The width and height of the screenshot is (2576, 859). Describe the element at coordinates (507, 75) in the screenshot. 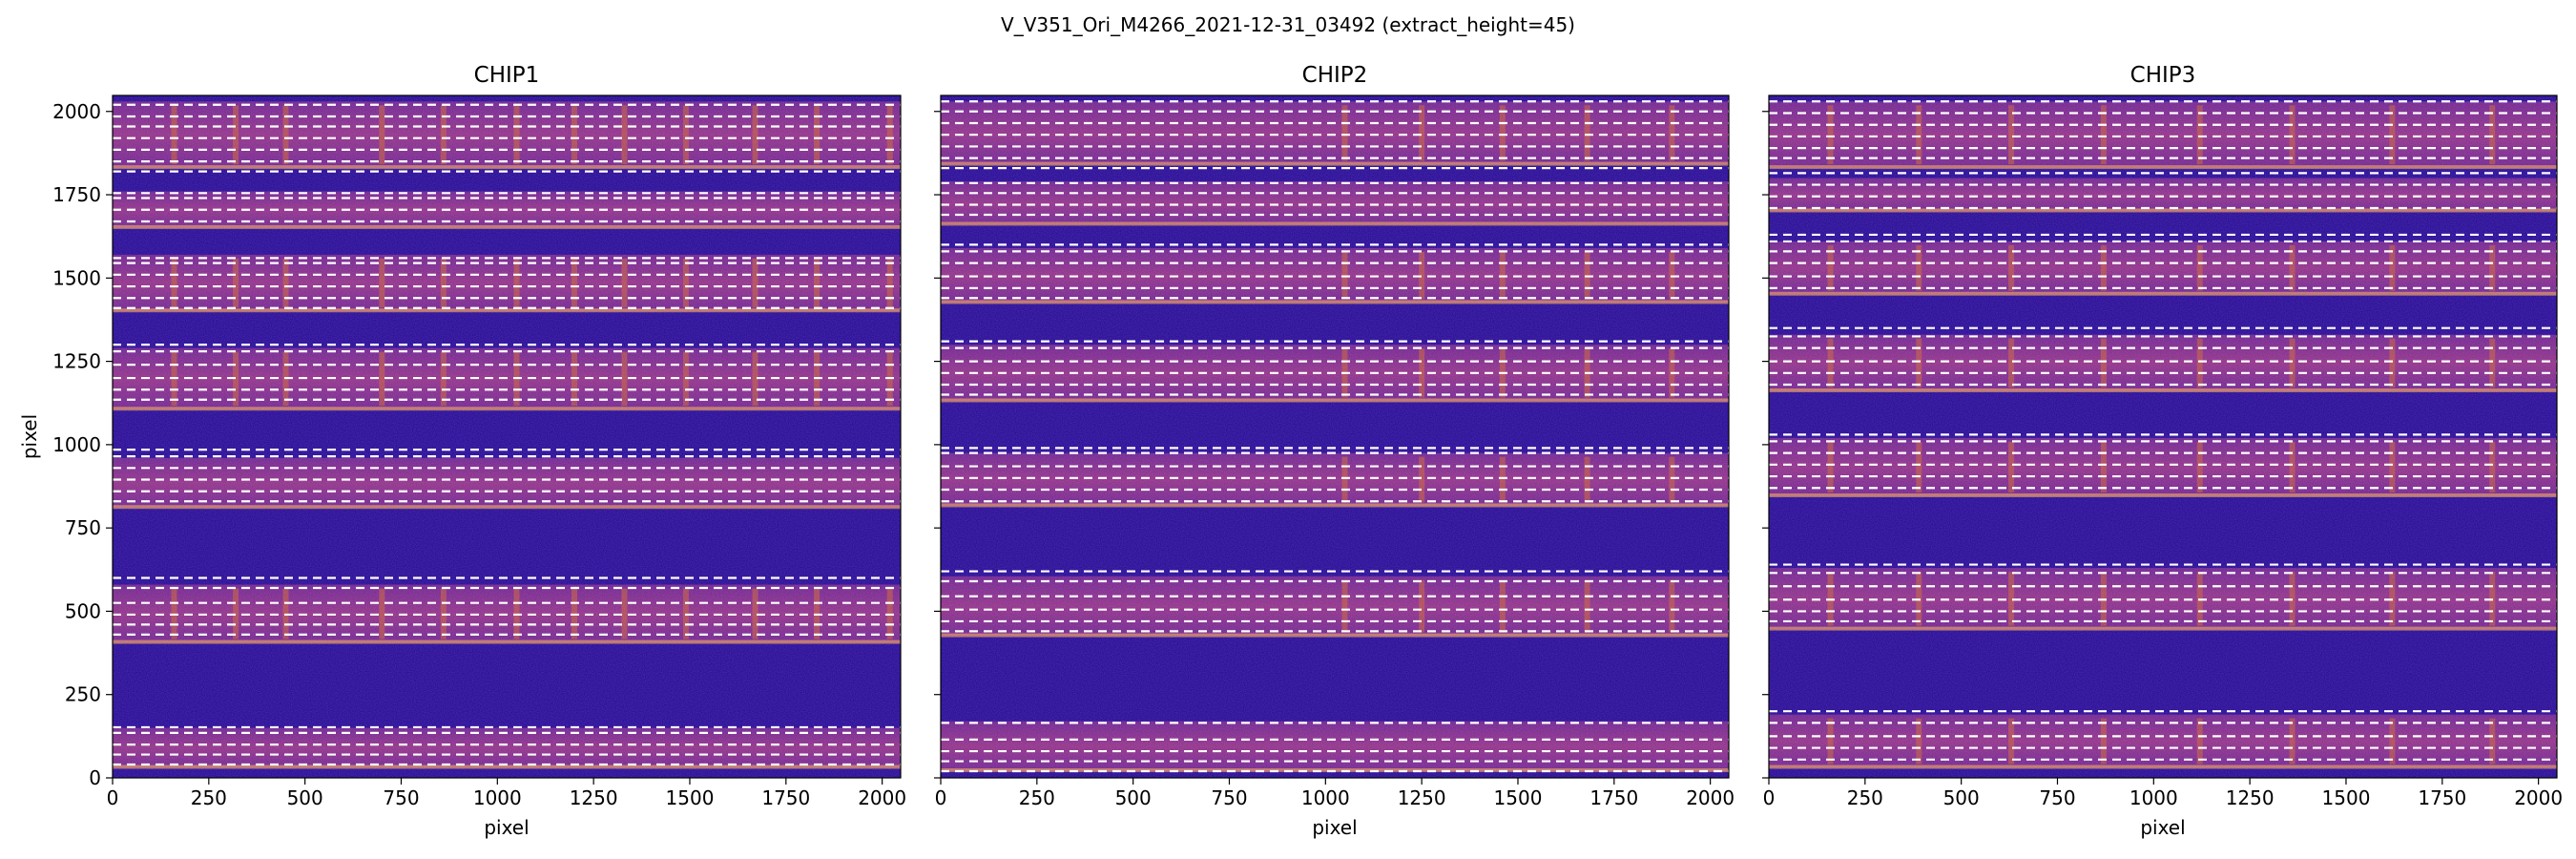

I see `panel-title: CHIP1` at that location.